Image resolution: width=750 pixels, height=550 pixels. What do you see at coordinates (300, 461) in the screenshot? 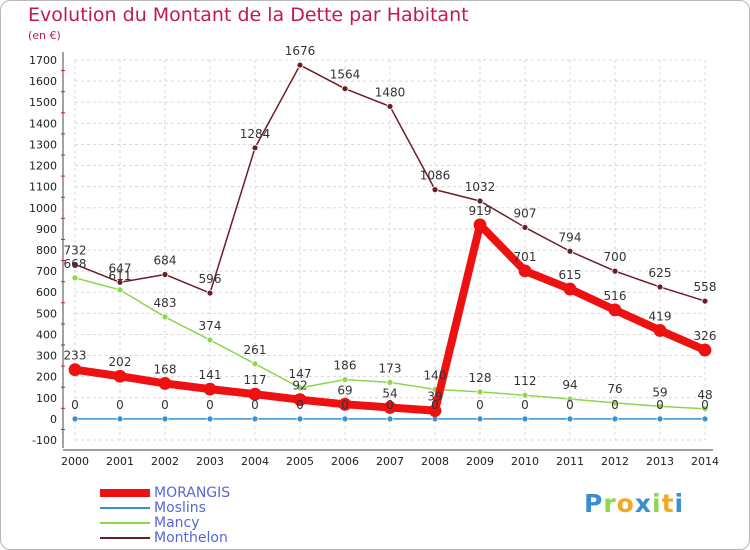
I see `x-tick-label: 2005` at bounding box center [300, 461].